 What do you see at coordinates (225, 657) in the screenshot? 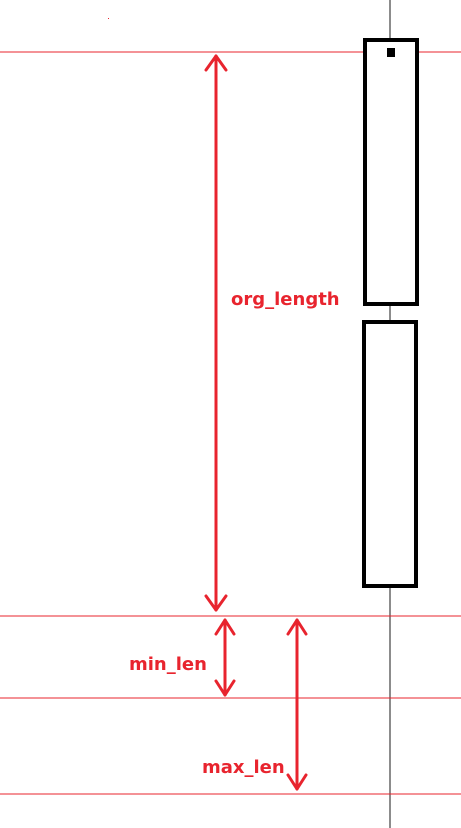
I see `min-len-arrow` at bounding box center [225, 657].